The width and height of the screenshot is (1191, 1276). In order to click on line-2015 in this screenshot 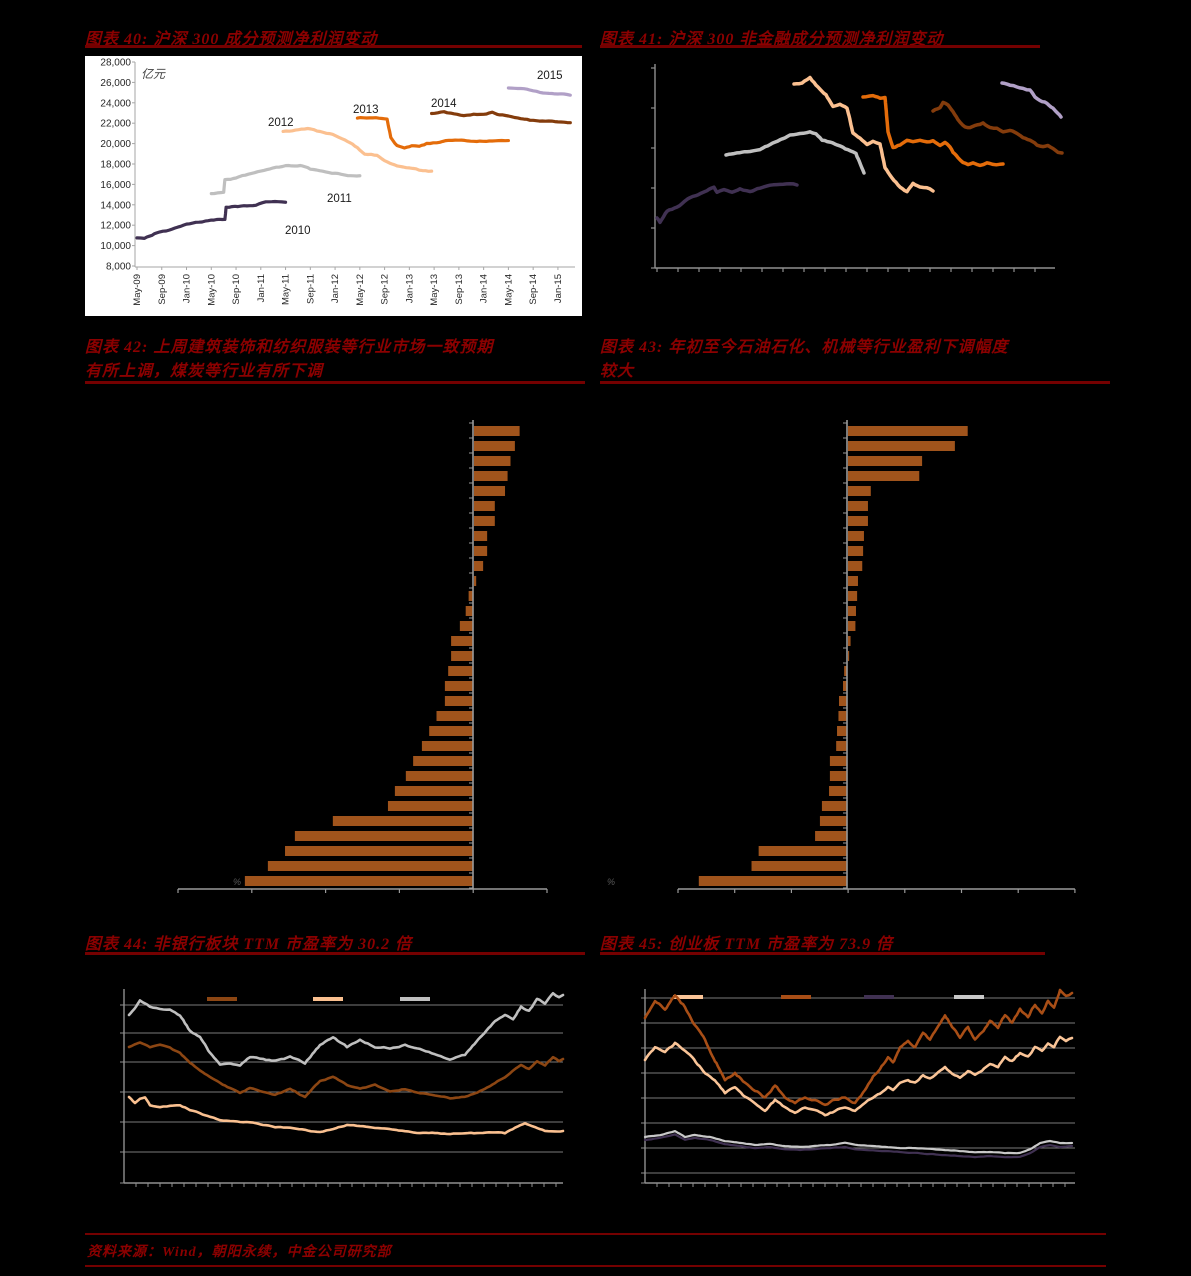, I will do `click(539, 91)`.